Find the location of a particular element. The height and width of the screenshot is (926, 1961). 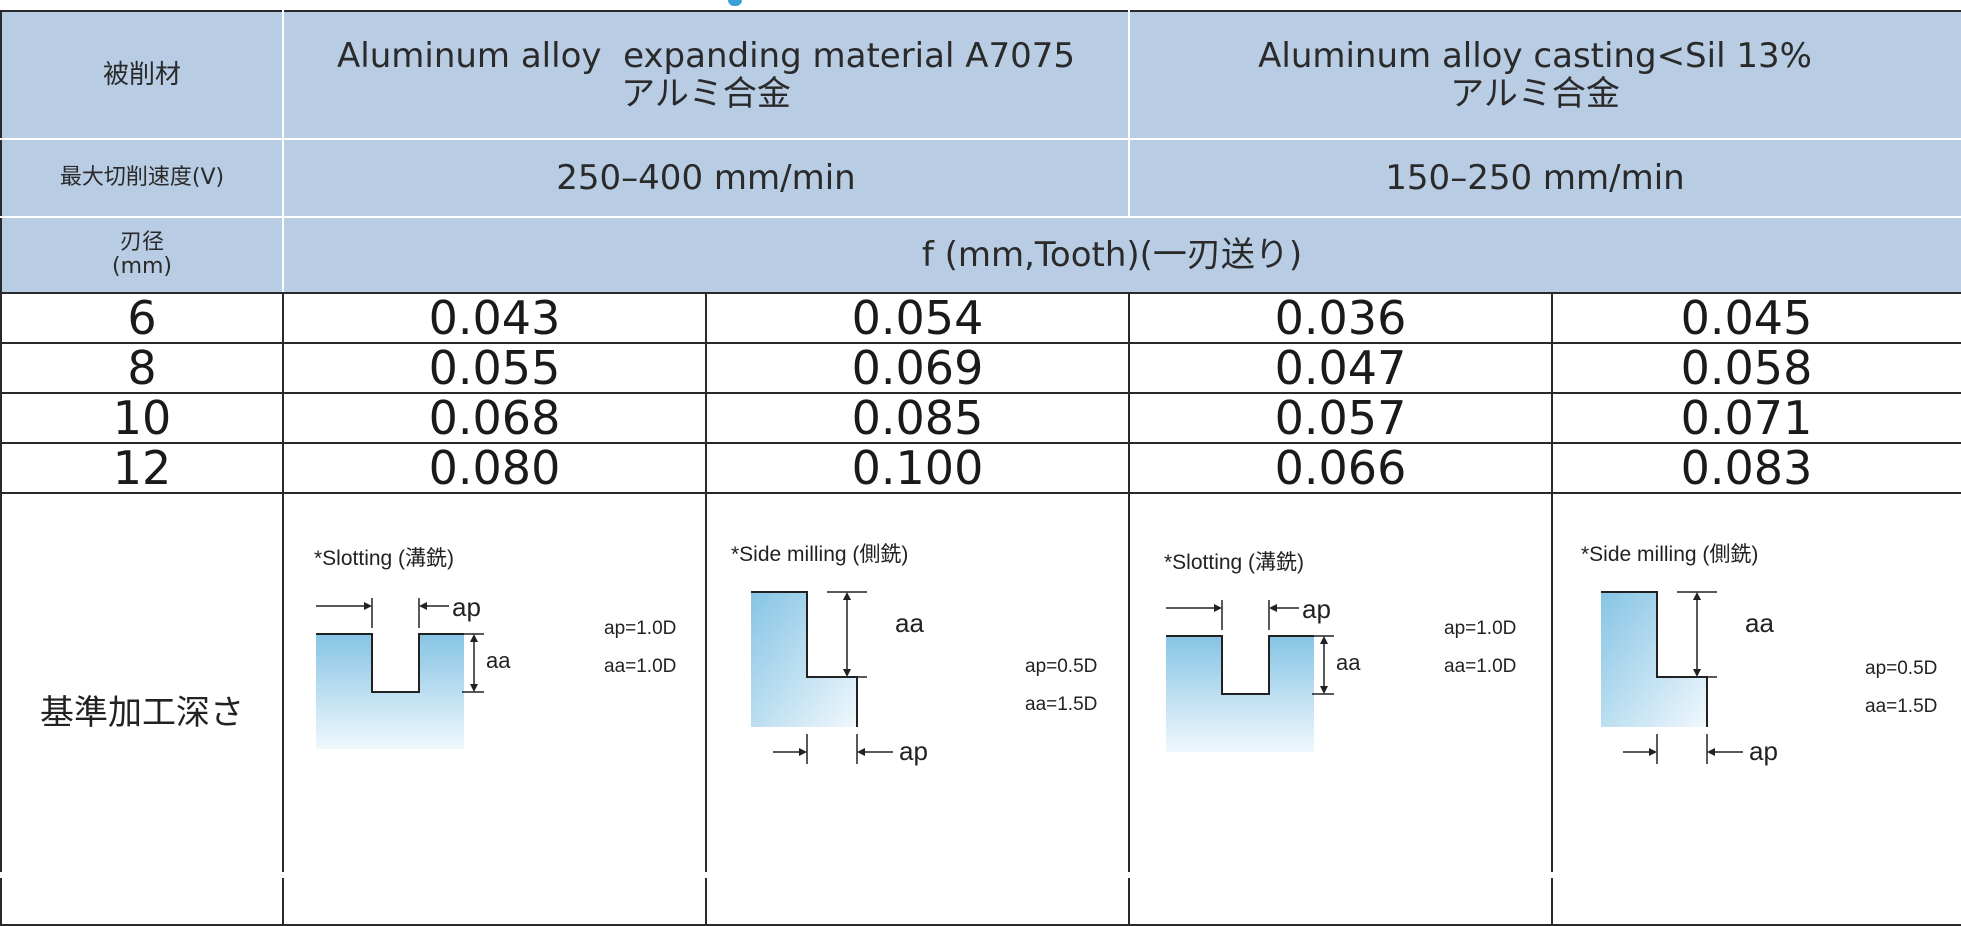

diameter-cell: 8 is located at coordinates (142, 368).